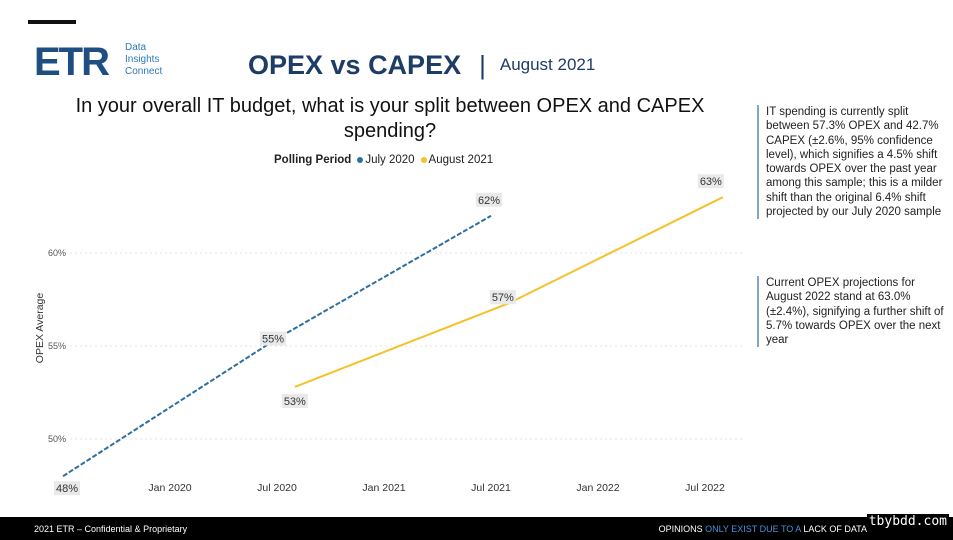 The width and height of the screenshot is (953, 540). Describe the element at coordinates (277, 488) in the screenshot. I see `x-tick-label: Jul 2020` at that location.